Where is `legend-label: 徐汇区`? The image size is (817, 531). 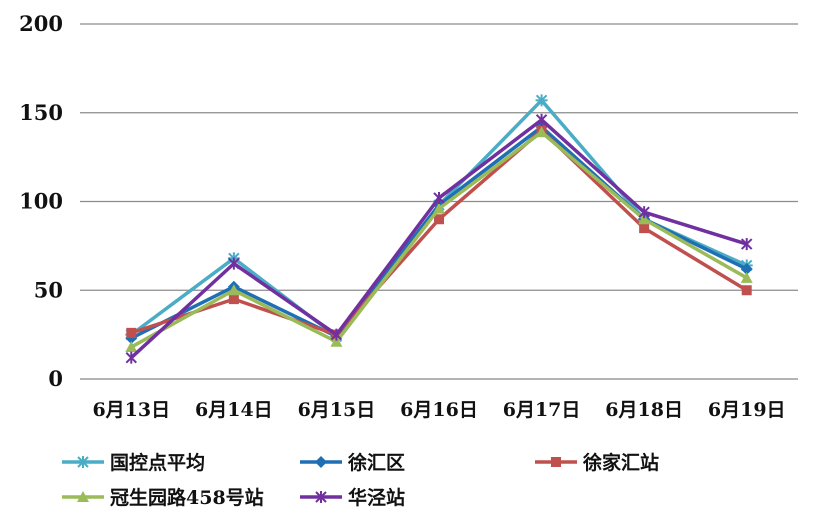 legend-label: 徐汇区 is located at coordinates (376, 462).